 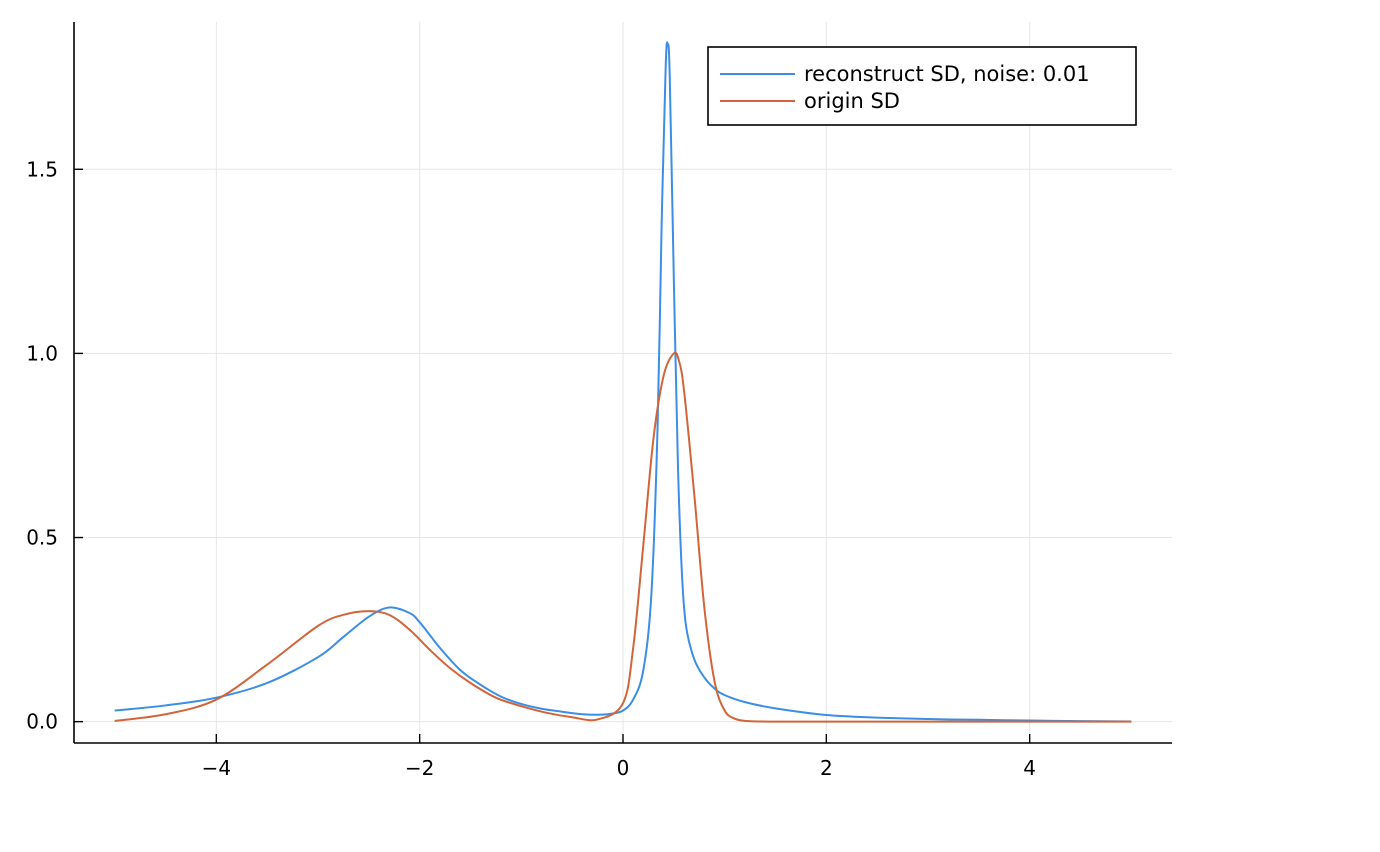 What do you see at coordinates (42, 353) in the screenshot?
I see `y-tick-label: 1.0` at bounding box center [42, 353].